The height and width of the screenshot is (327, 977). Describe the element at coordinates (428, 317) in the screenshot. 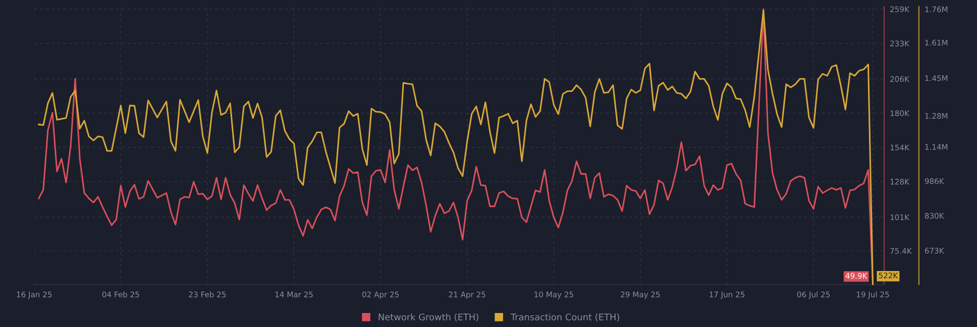

I see `legend-label: Network Growth (ETH)` at that location.